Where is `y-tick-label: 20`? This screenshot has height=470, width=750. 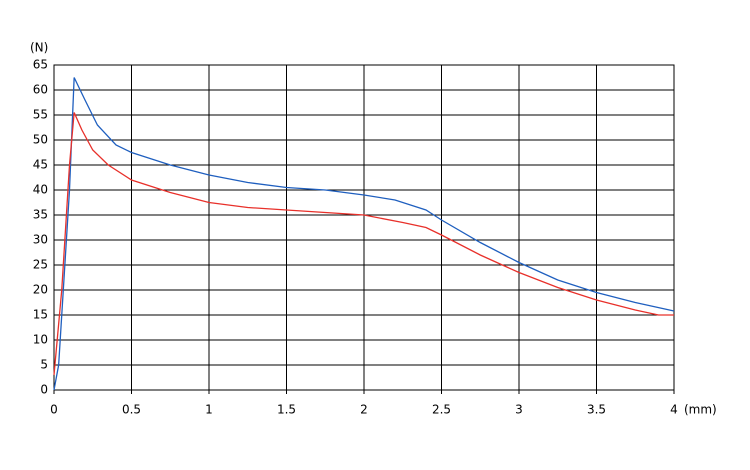
y-tick-label: 20 is located at coordinates (40, 290).